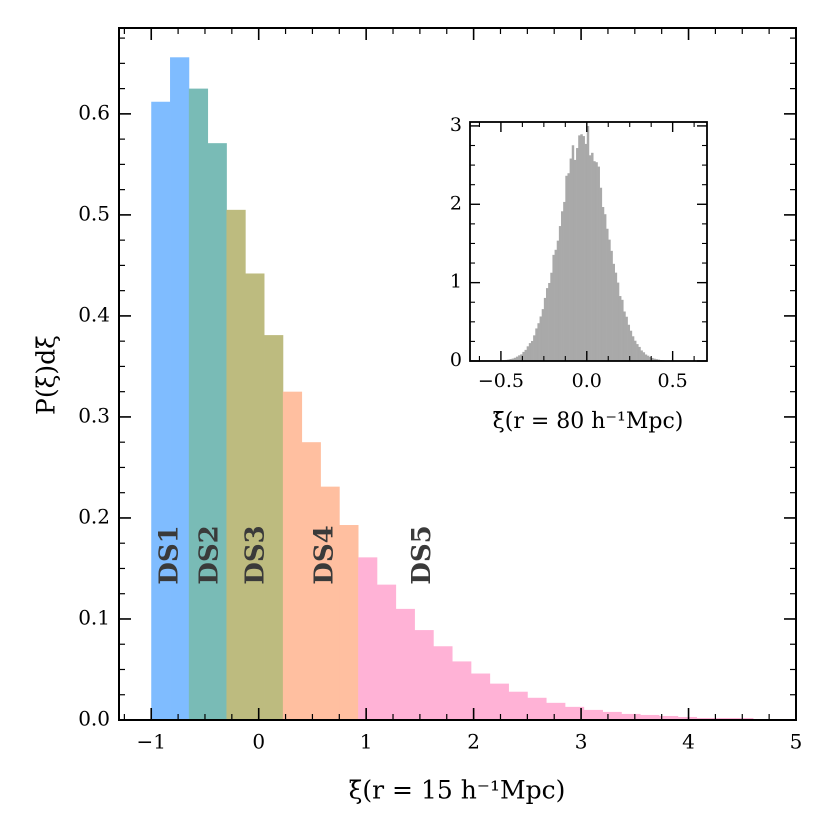  Describe the element at coordinates (501, 381) in the screenshot. I see `inset-x-tick-label: −0.5` at that location.